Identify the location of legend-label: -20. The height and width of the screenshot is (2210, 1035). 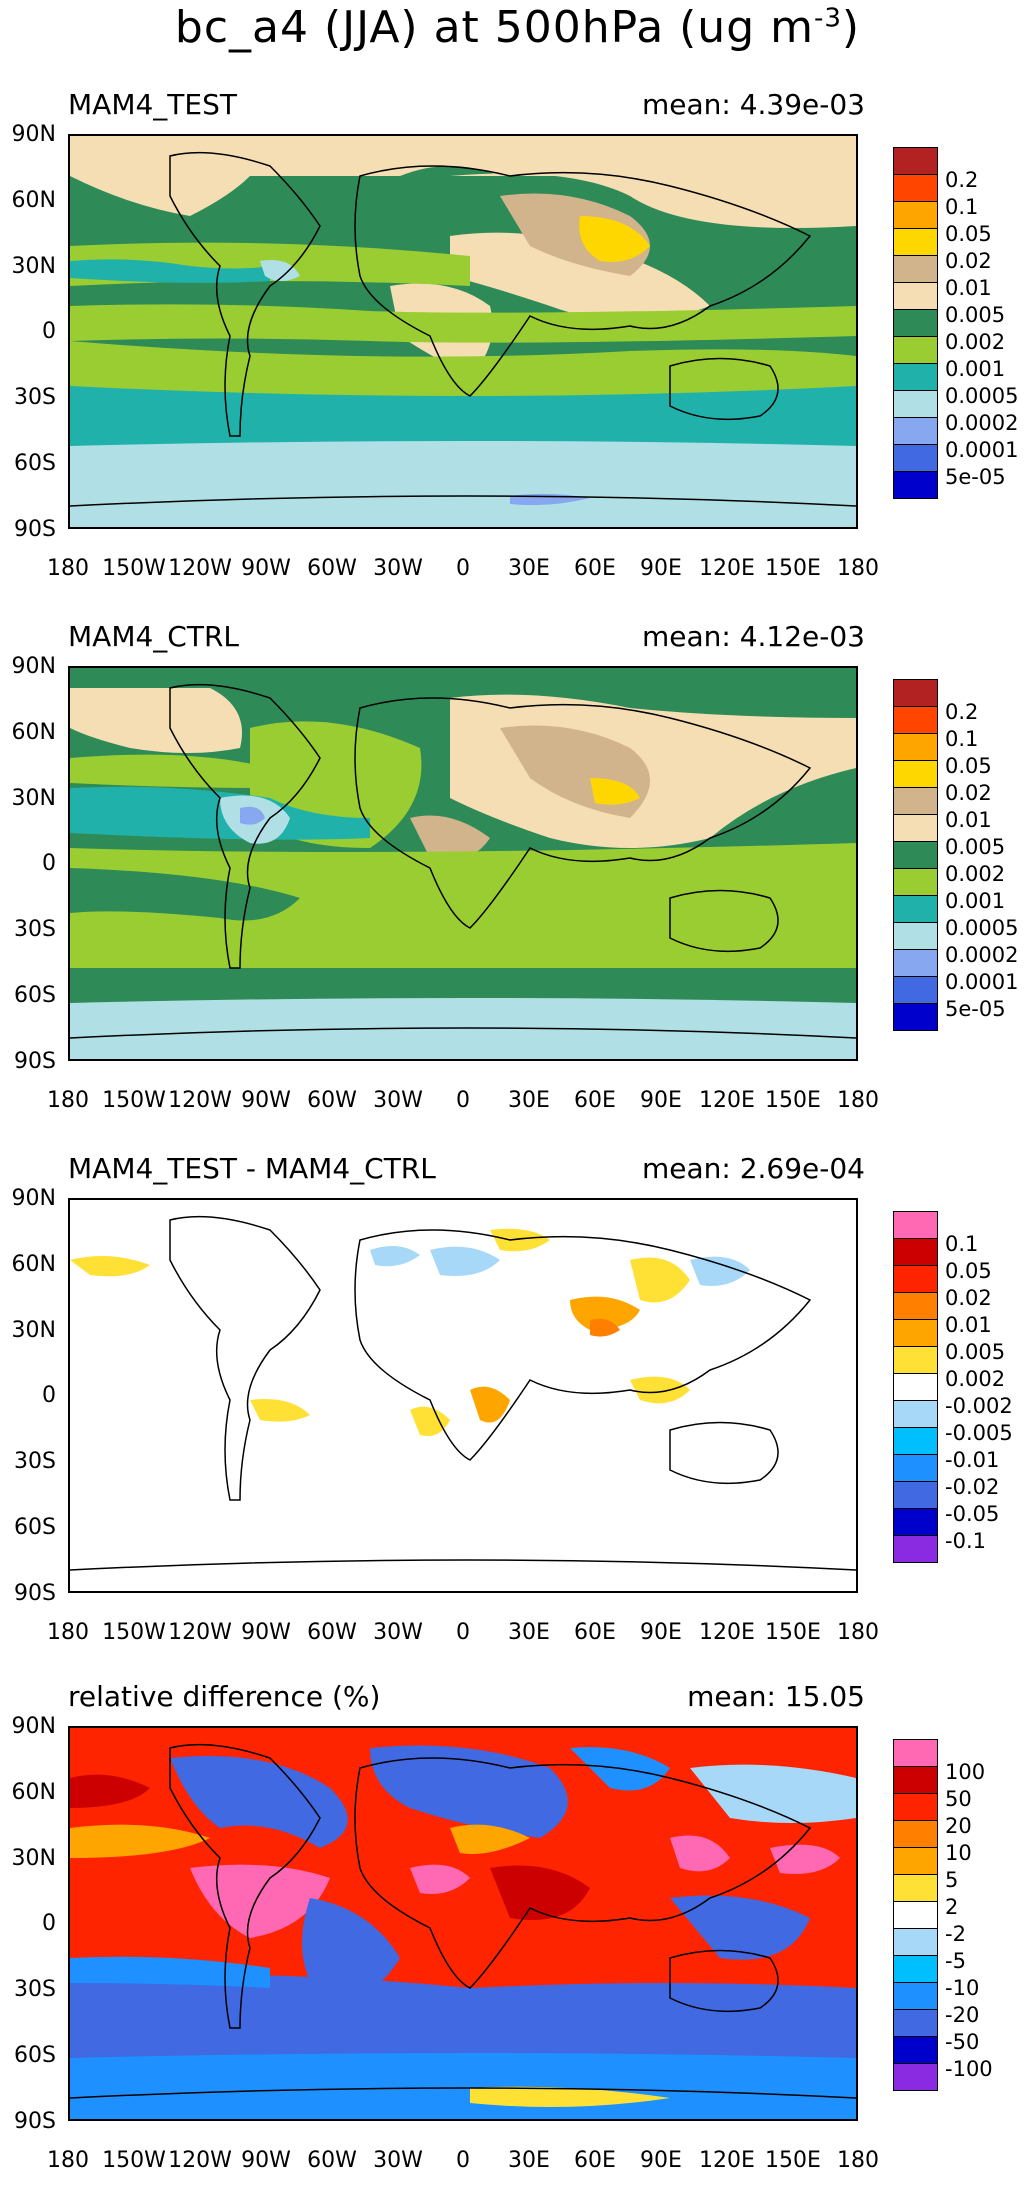
(962, 2015).